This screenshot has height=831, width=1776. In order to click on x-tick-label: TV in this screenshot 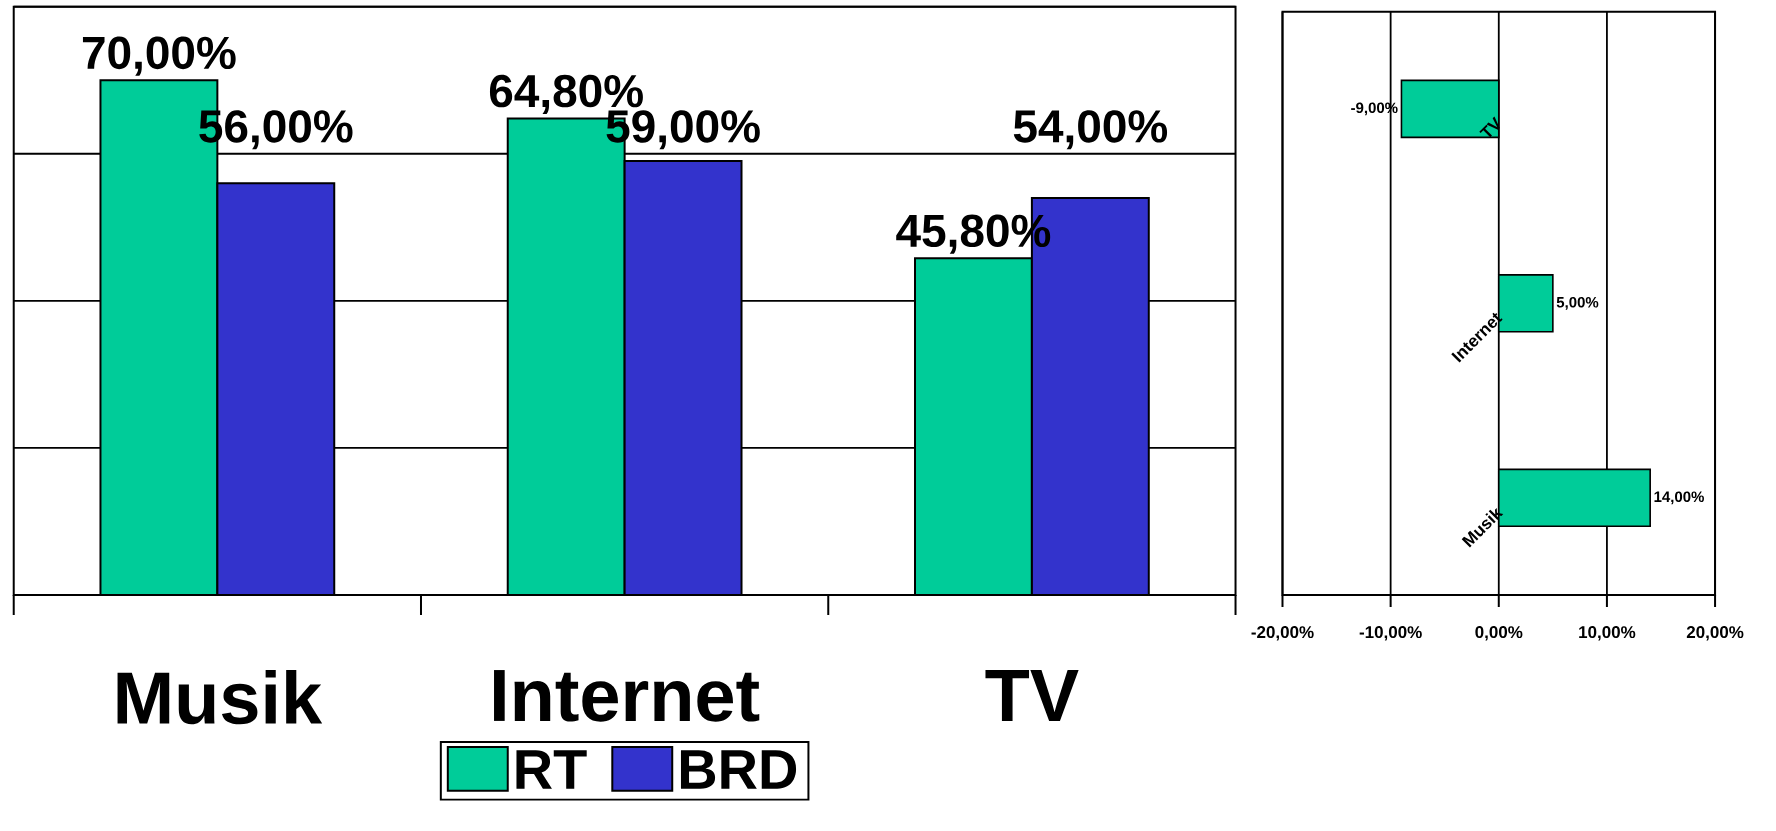, I will do `click(1032, 695)`.